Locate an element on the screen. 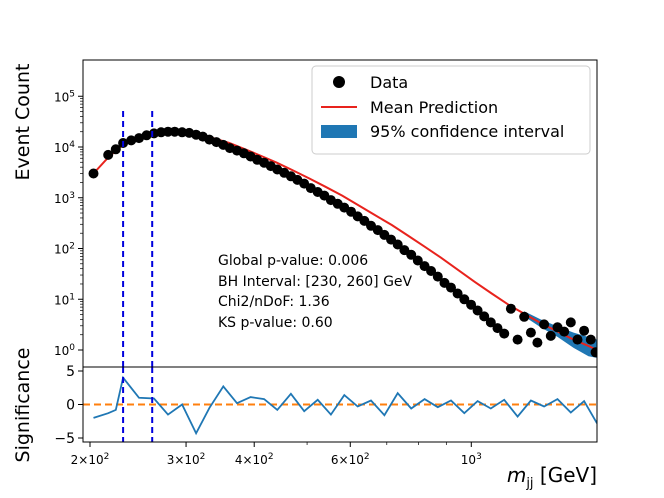 This screenshot has height=498, width=664. upper-y-ticks: 10⁰ 10¹ 10² 10³ 10⁴ 10⁵ is located at coordinates (68, 223).